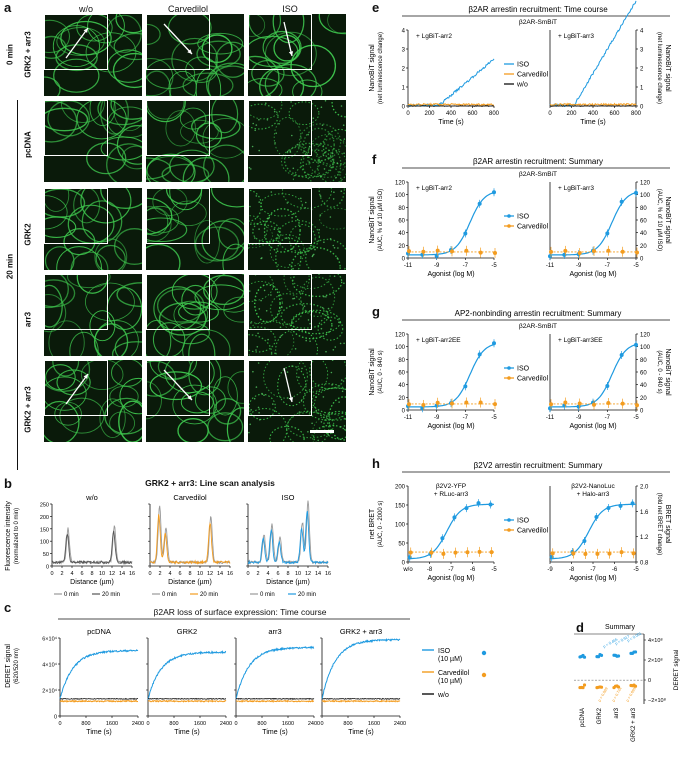 This screenshot has height=767, width=681. Describe the element at coordinates (437, 266) in the screenshot. I see `x-tick-label: -9` at that location.